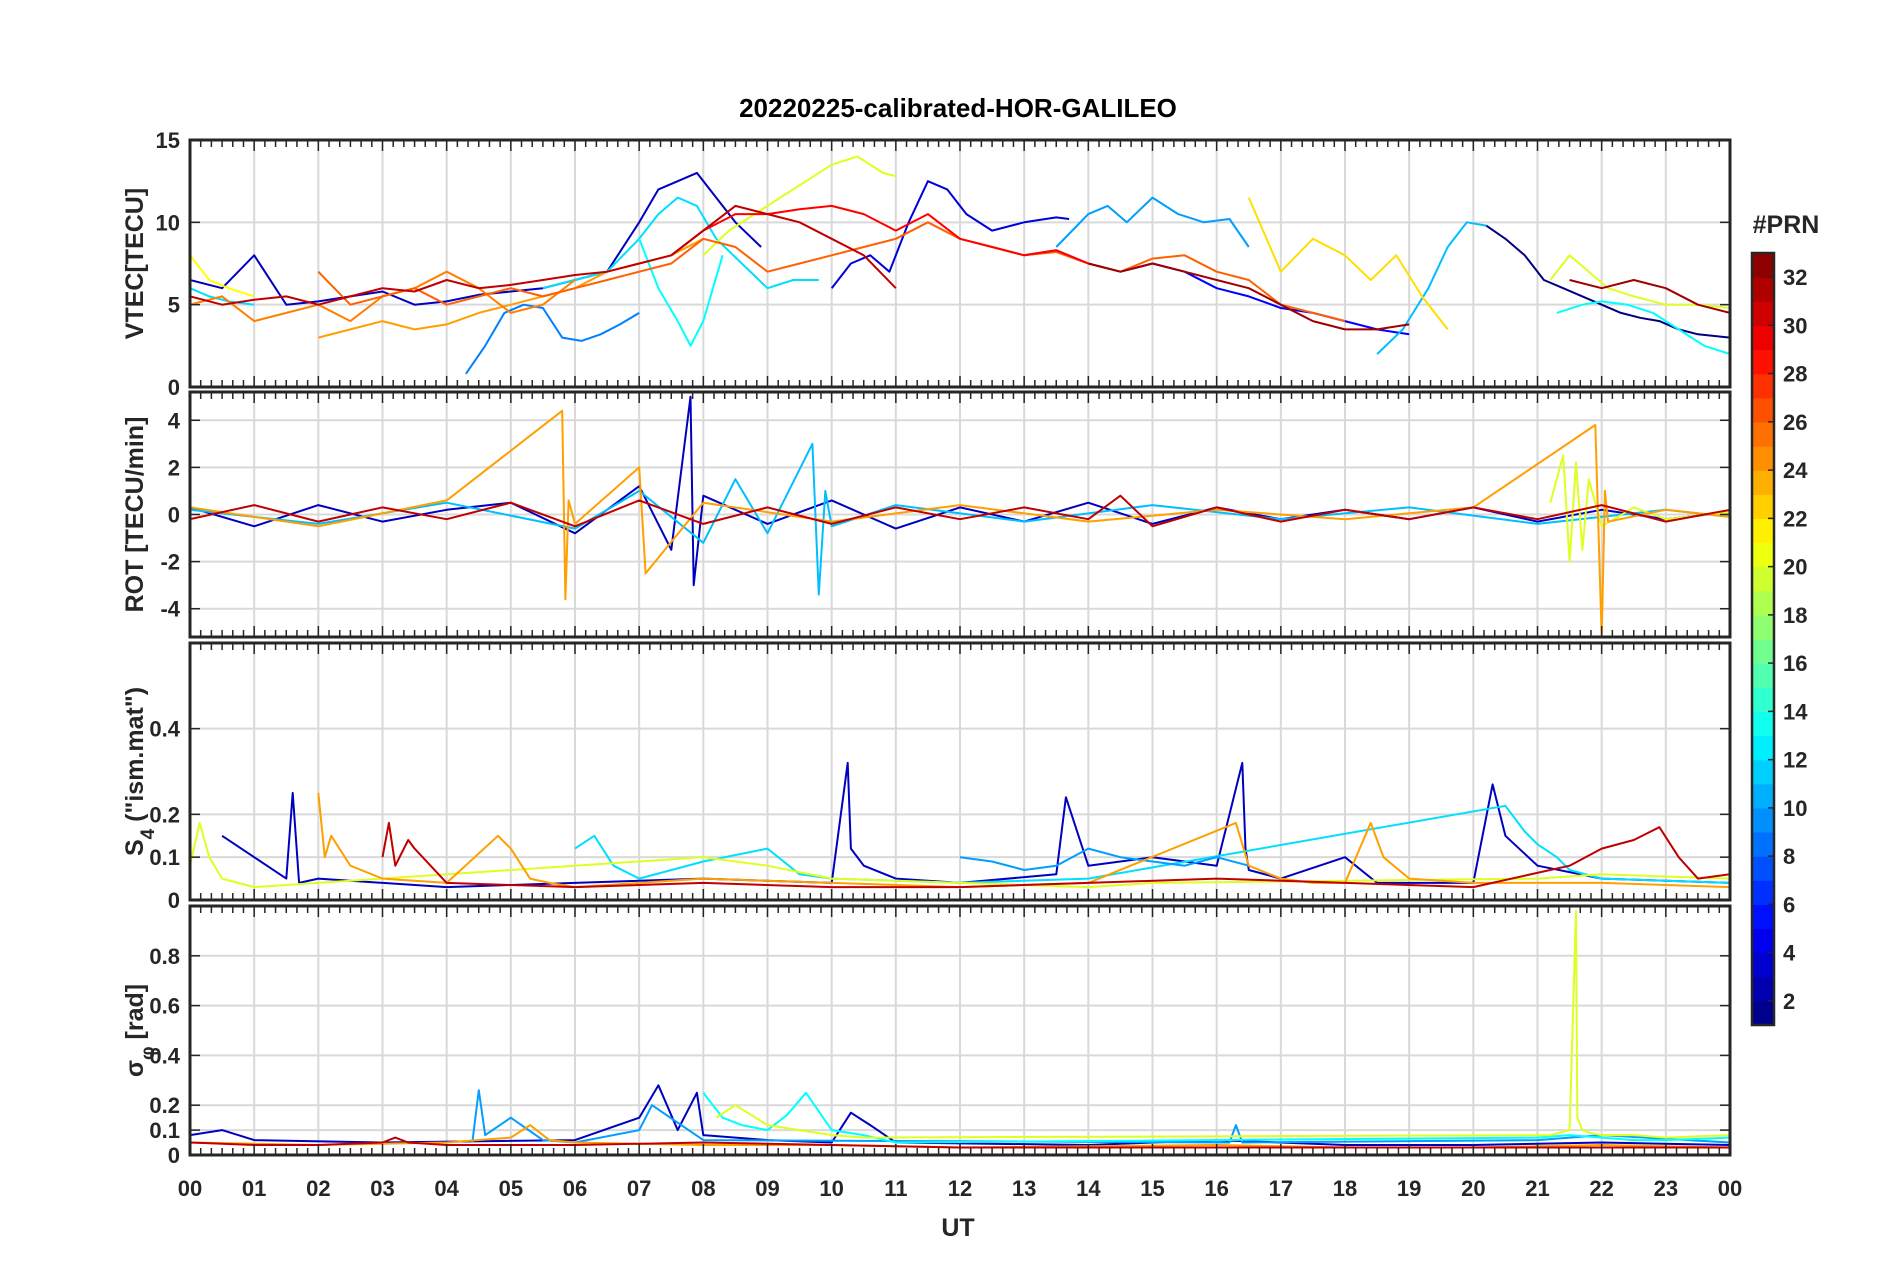 The height and width of the screenshot is (1272, 1902). I want to click on colorbar-tick-label: 18, so click(1795, 615).